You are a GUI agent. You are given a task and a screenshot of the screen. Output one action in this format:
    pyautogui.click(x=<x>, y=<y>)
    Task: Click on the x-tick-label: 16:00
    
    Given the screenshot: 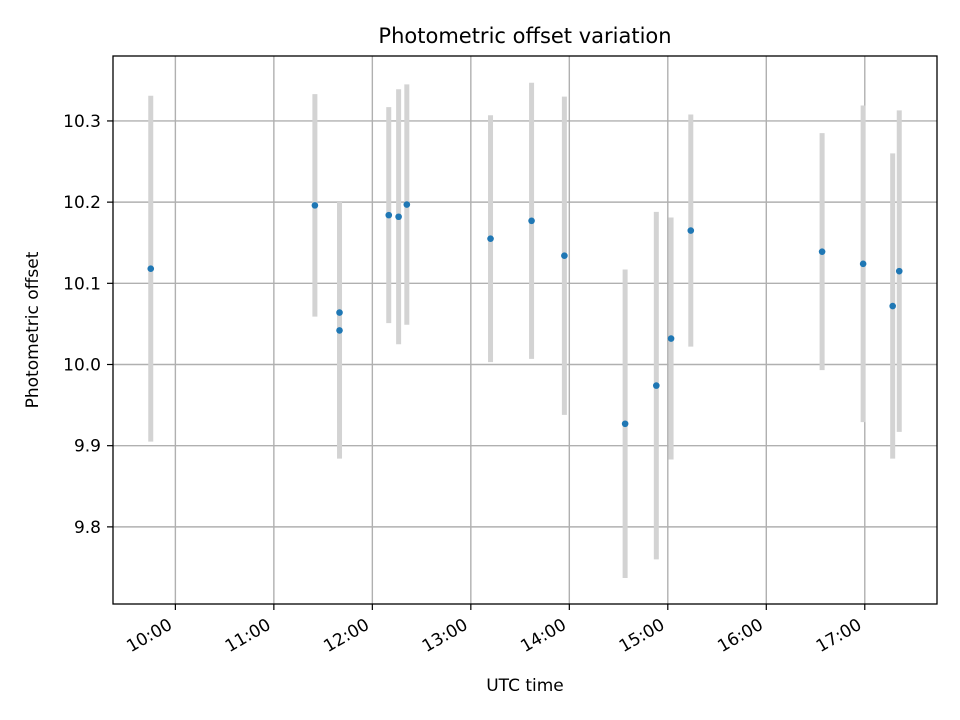 What is the action you would take?
    pyautogui.click(x=740, y=636)
    